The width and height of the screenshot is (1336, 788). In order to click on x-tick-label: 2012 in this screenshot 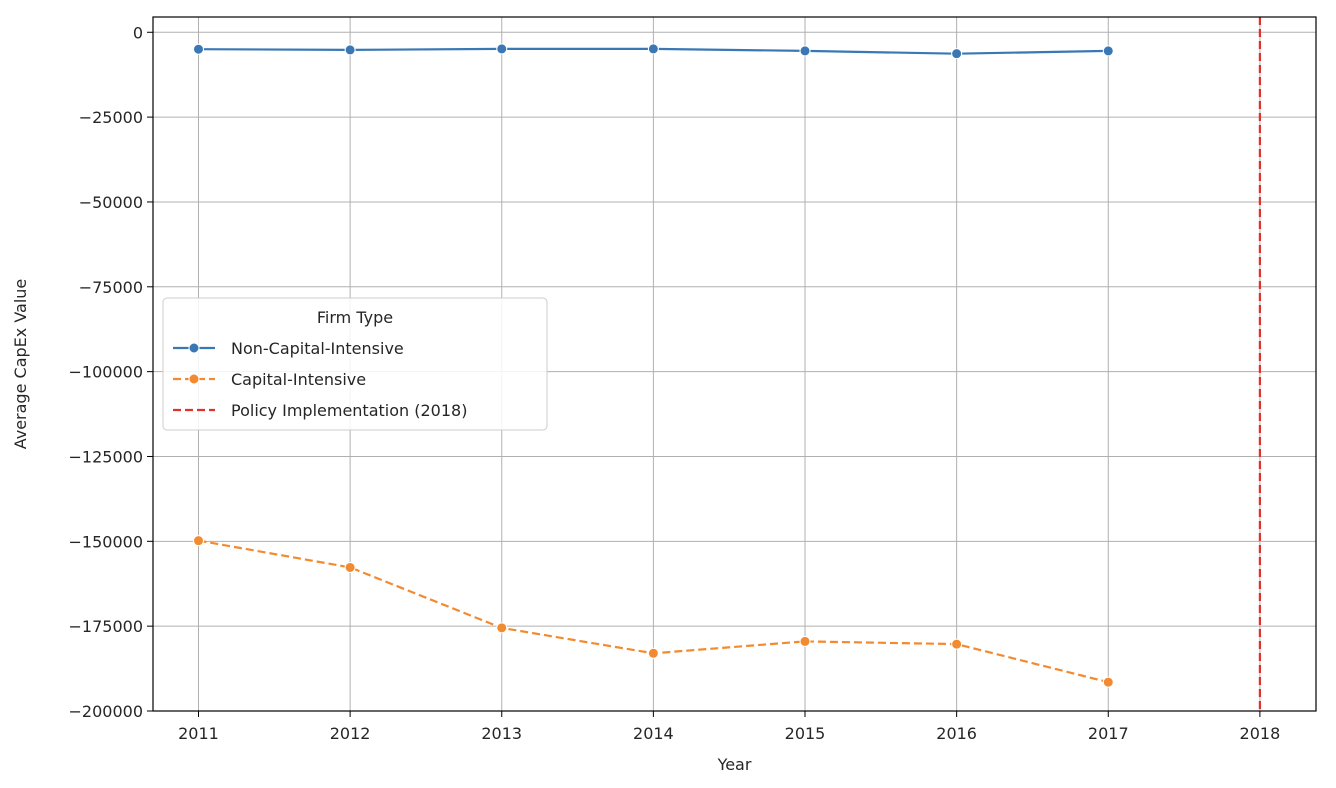, I will do `click(350, 733)`.